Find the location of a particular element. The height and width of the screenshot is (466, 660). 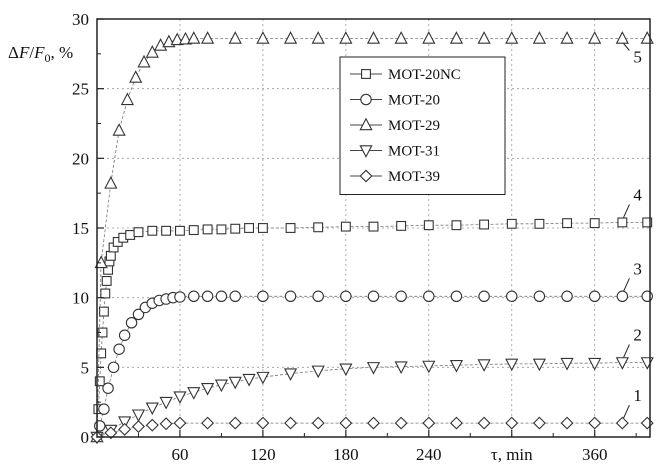

series-line is located at coordinates (372, 430).